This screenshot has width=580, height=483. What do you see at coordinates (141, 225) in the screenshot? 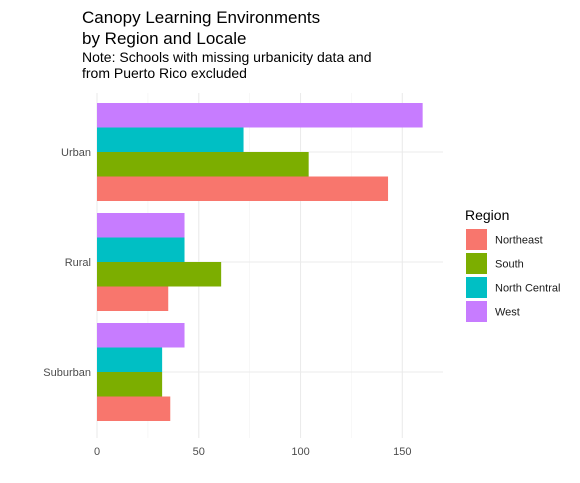
I see `bar-west-rural` at bounding box center [141, 225].